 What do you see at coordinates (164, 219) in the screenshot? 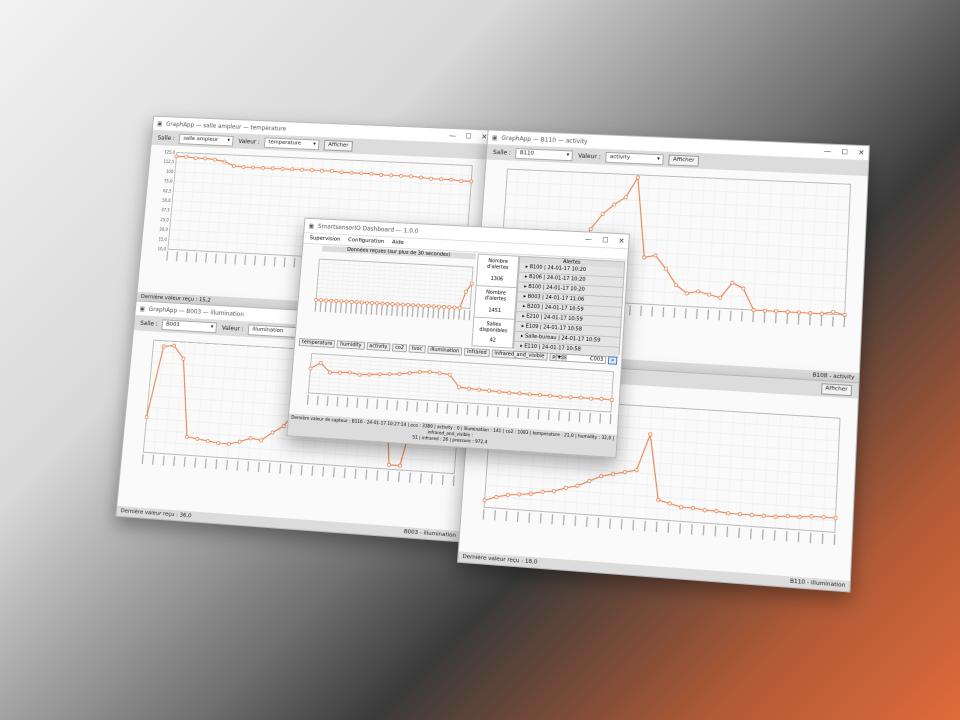
I see `y-tick-label: 25,0` at bounding box center [164, 219].